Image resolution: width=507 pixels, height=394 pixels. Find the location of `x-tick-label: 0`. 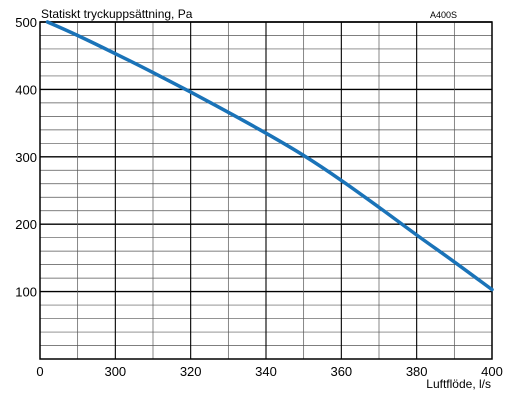

x-tick-label: 0 is located at coordinates (39, 371).